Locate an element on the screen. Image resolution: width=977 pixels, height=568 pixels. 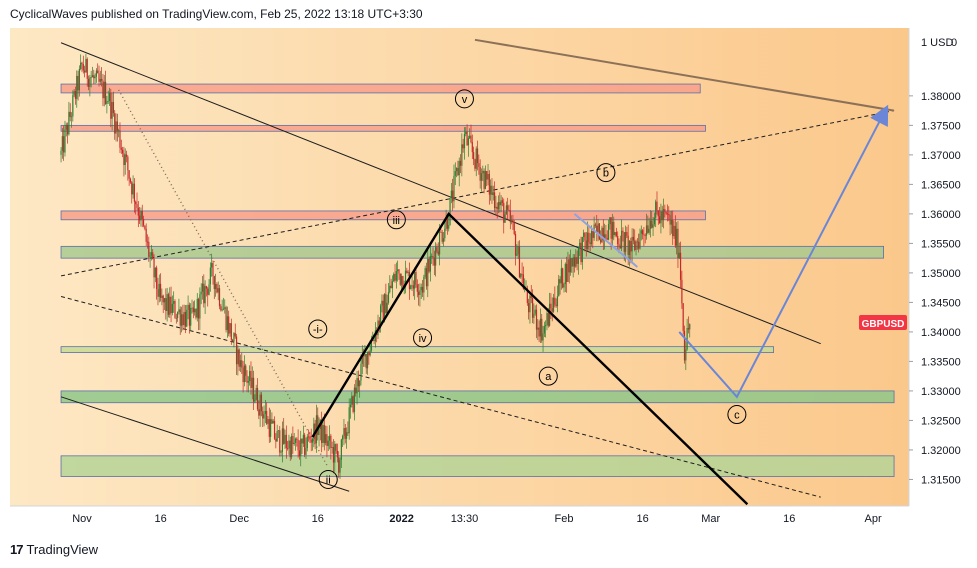
wave-label-text: ii is located at coordinates (328, 480).